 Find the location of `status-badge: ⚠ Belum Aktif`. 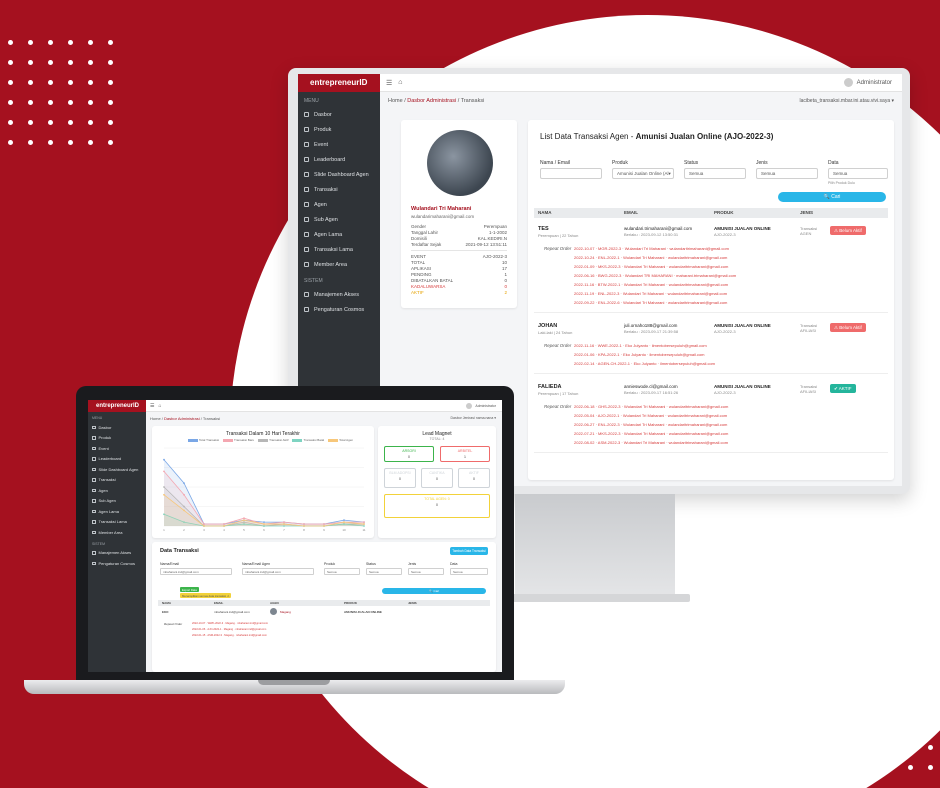

status-badge: ⚠ Belum Aktif is located at coordinates (848, 327).